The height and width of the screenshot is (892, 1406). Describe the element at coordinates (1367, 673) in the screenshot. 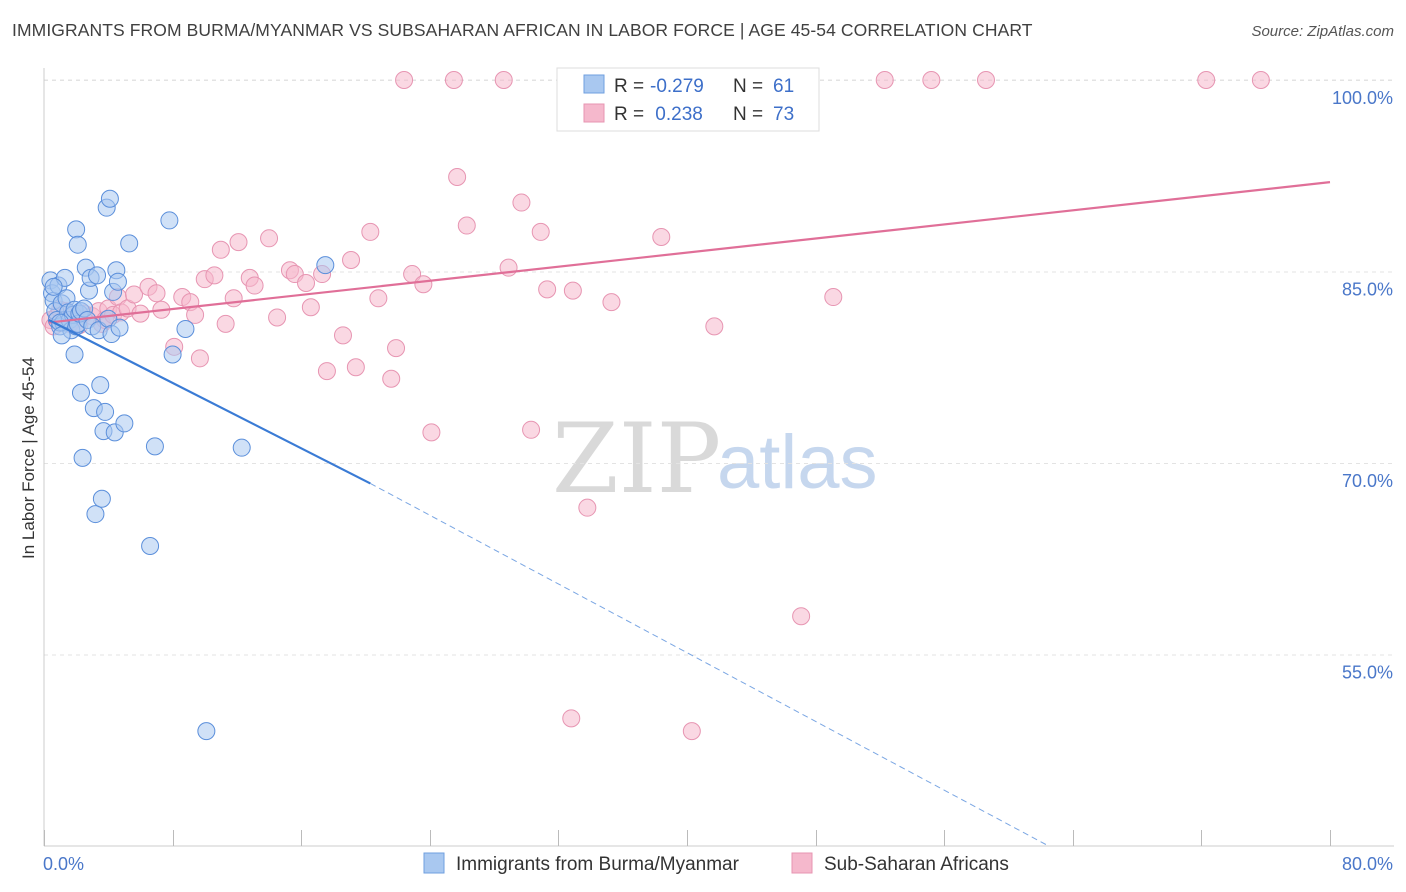

I see `y-tick-label: 55.0%` at that location.